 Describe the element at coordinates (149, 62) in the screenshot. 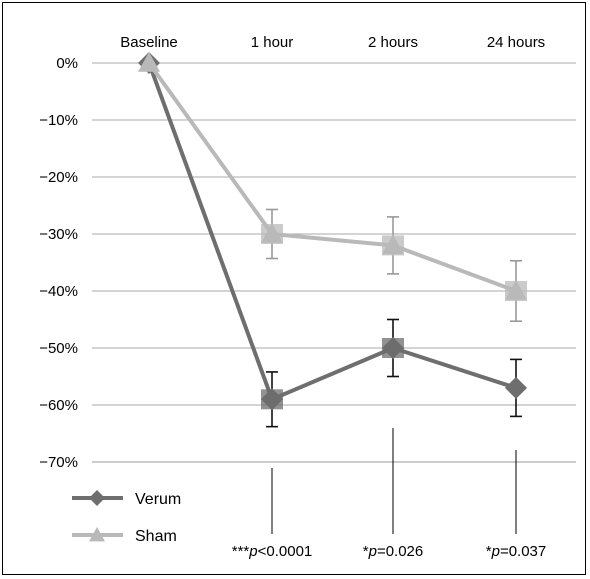

I see `data-point-sham` at that location.